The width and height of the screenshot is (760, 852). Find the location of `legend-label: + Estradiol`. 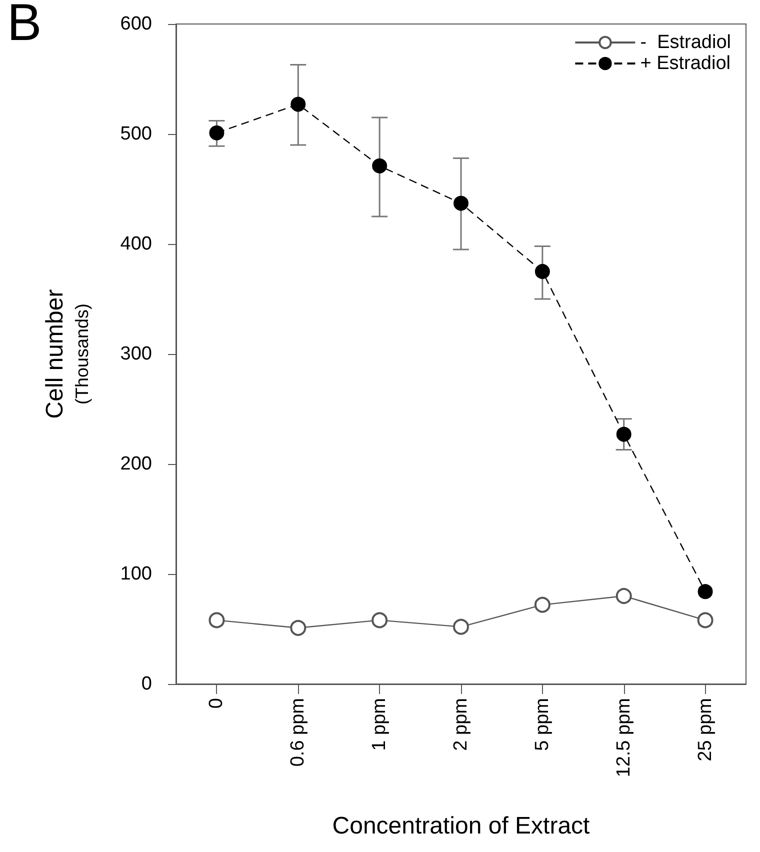

legend-label: + Estradiol is located at coordinates (685, 63).